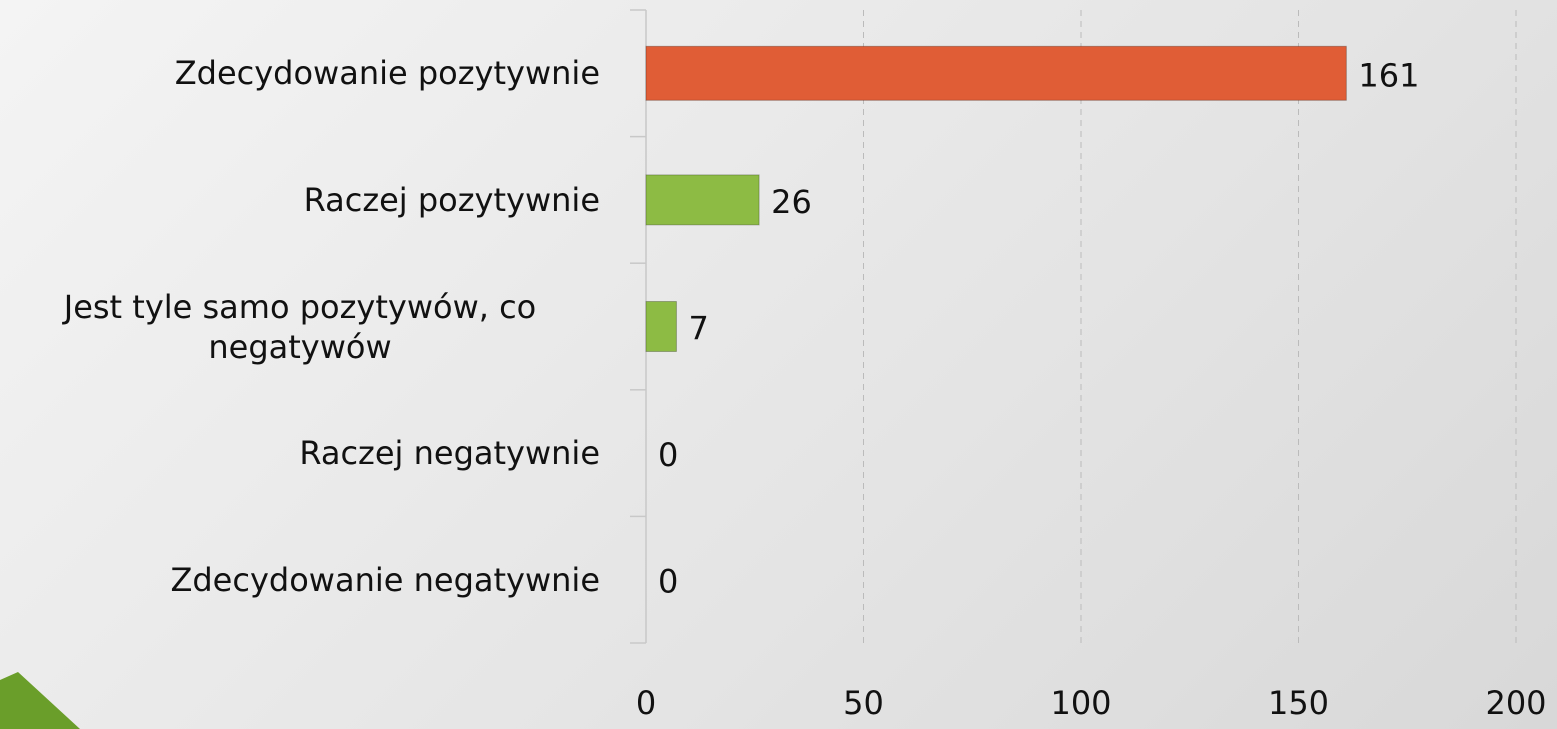  I want to click on x-tick-label: 0, so click(646, 703).